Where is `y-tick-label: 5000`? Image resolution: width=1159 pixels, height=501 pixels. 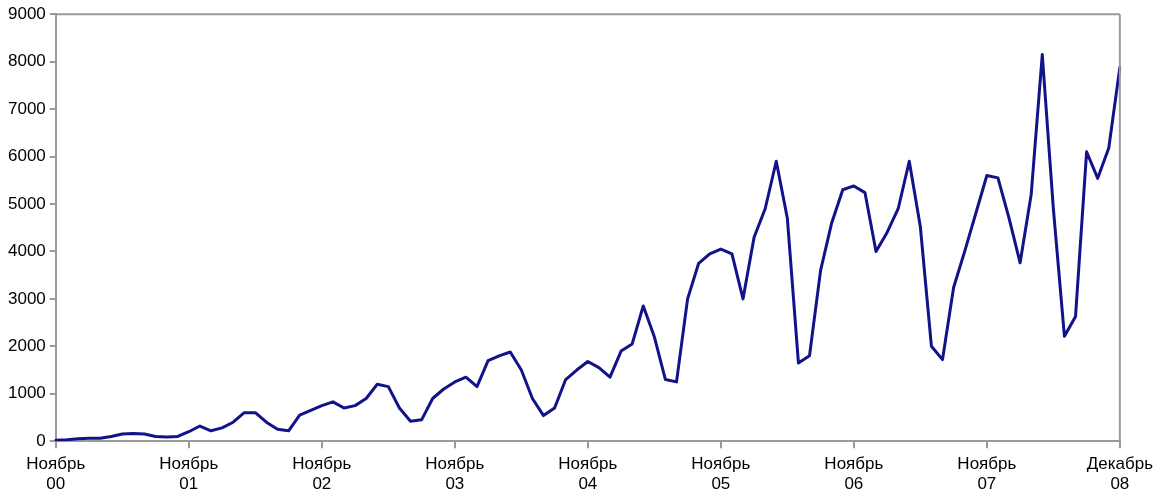
y-tick-label: 5000 is located at coordinates (26, 203).